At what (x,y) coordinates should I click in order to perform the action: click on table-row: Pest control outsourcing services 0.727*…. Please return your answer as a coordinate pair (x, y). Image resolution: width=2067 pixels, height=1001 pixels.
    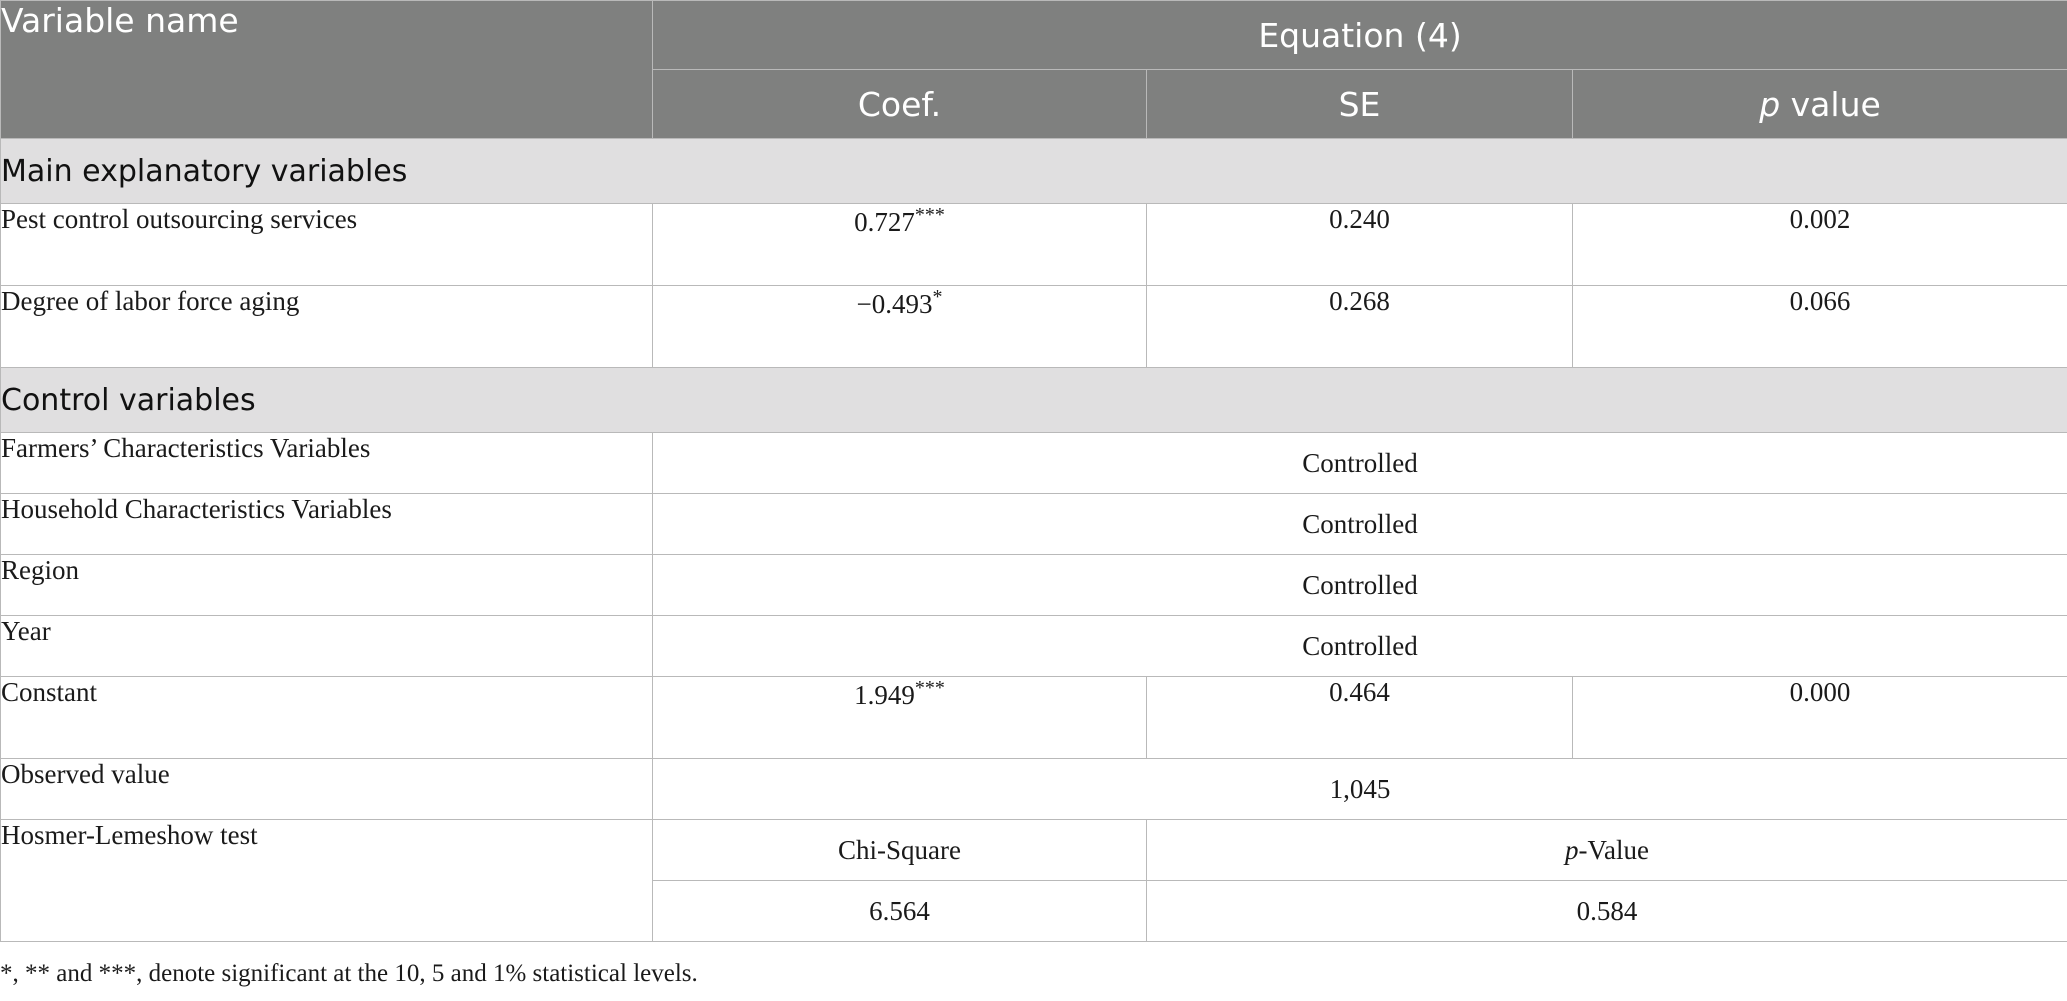
    Looking at the image, I should click on (1033, 244).